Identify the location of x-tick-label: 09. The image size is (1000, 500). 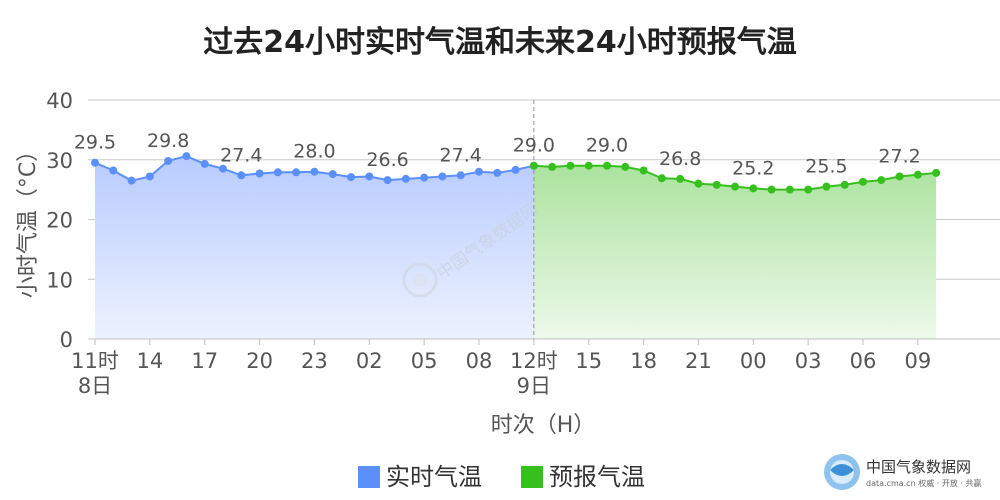
(917, 361).